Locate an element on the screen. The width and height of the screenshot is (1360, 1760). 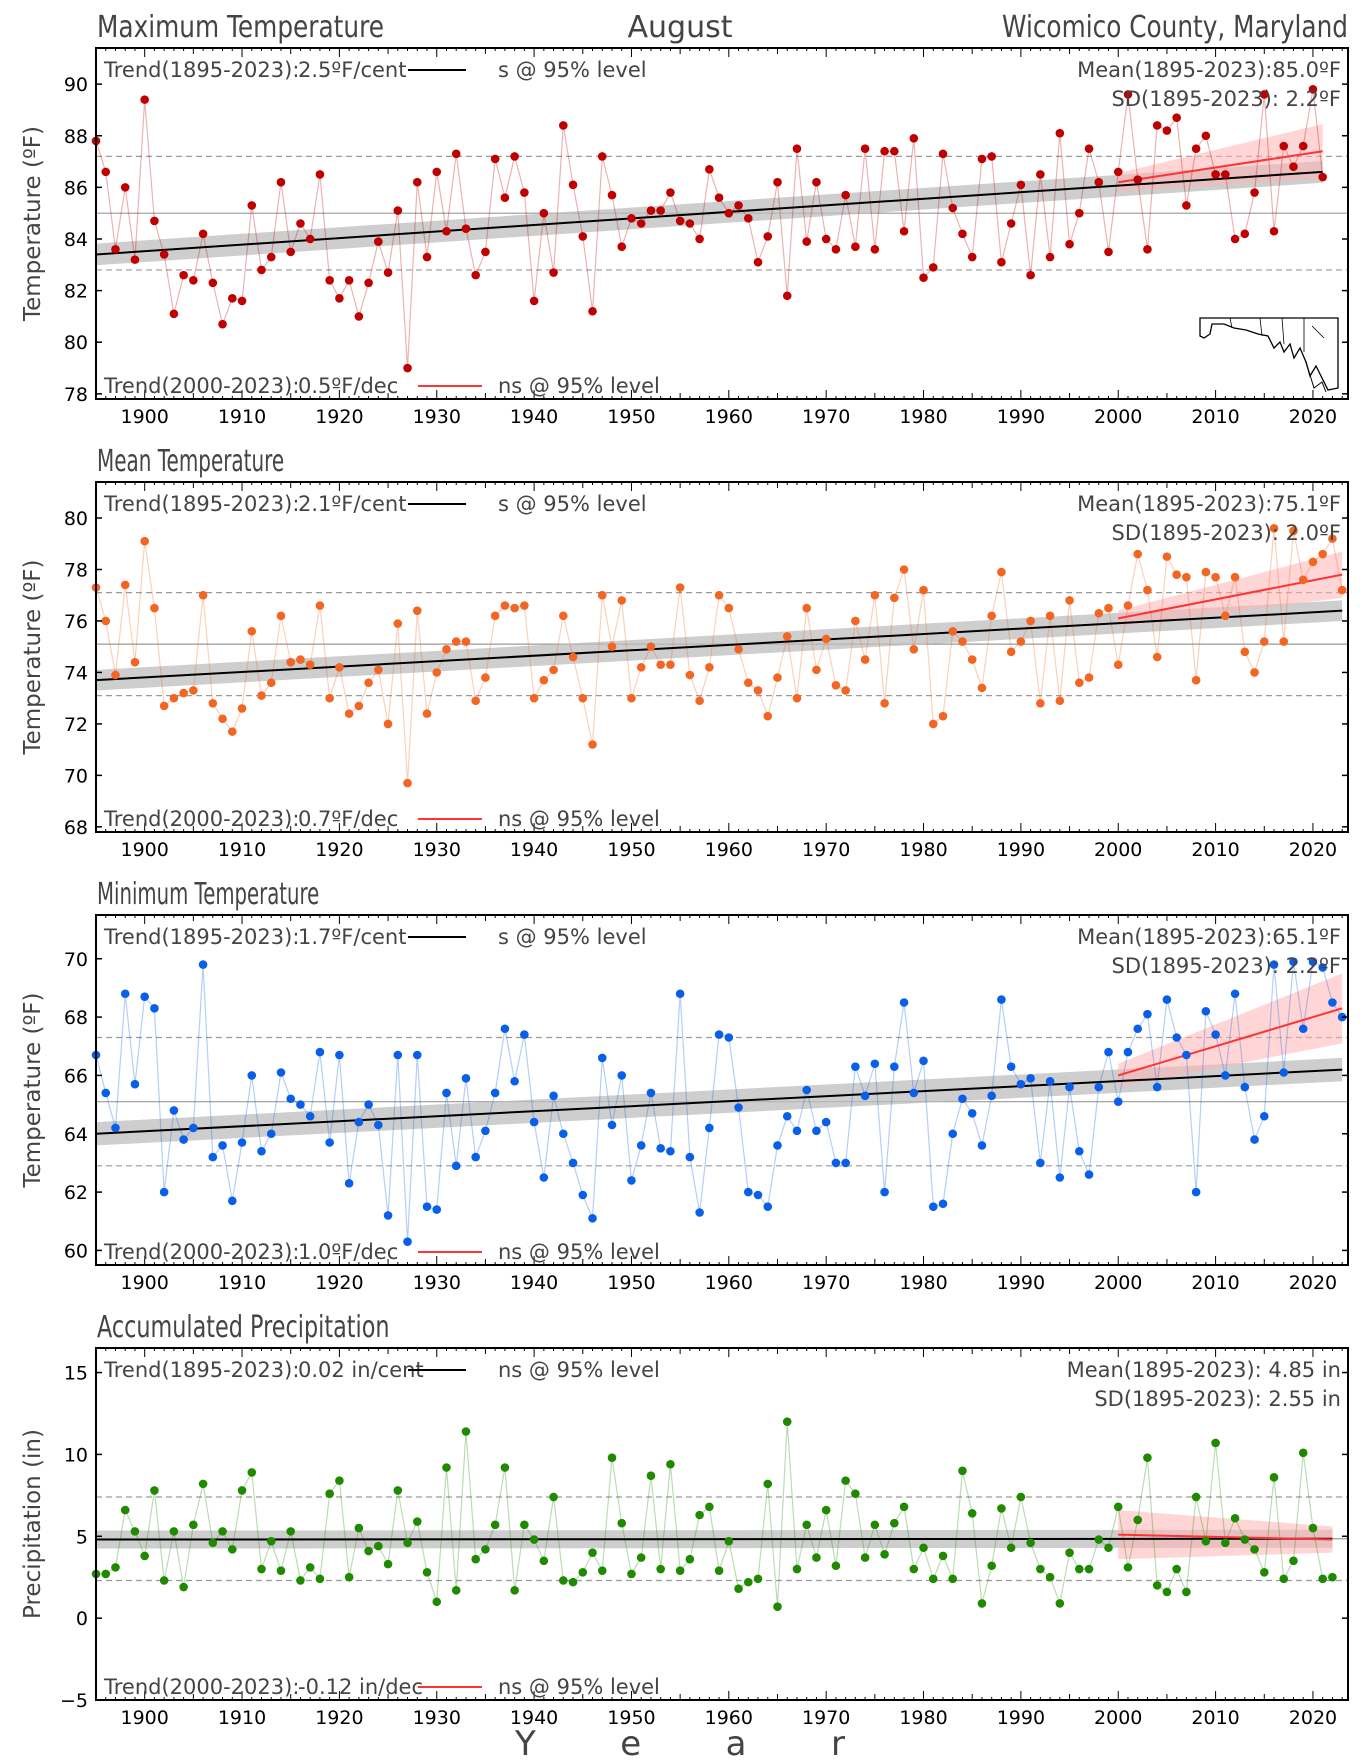
data-point-precip-1931 is located at coordinates (446, 1467).